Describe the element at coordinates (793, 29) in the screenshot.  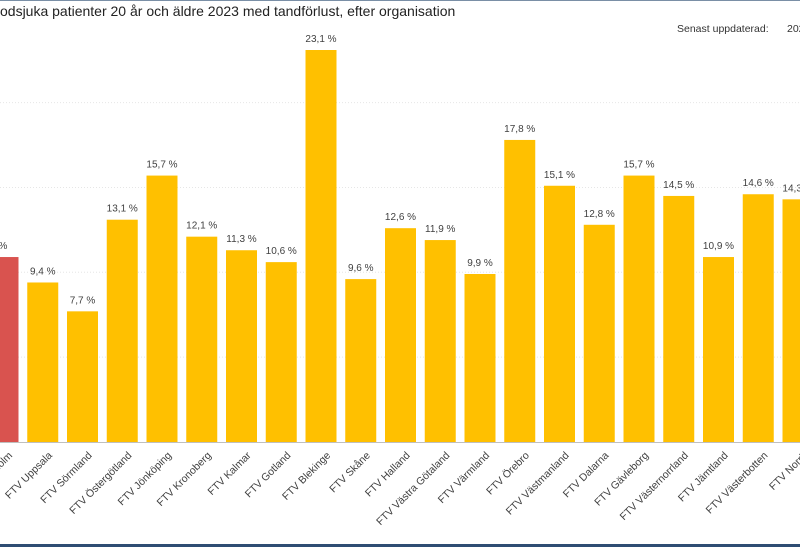
I see `last-updated-value: 202` at that location.